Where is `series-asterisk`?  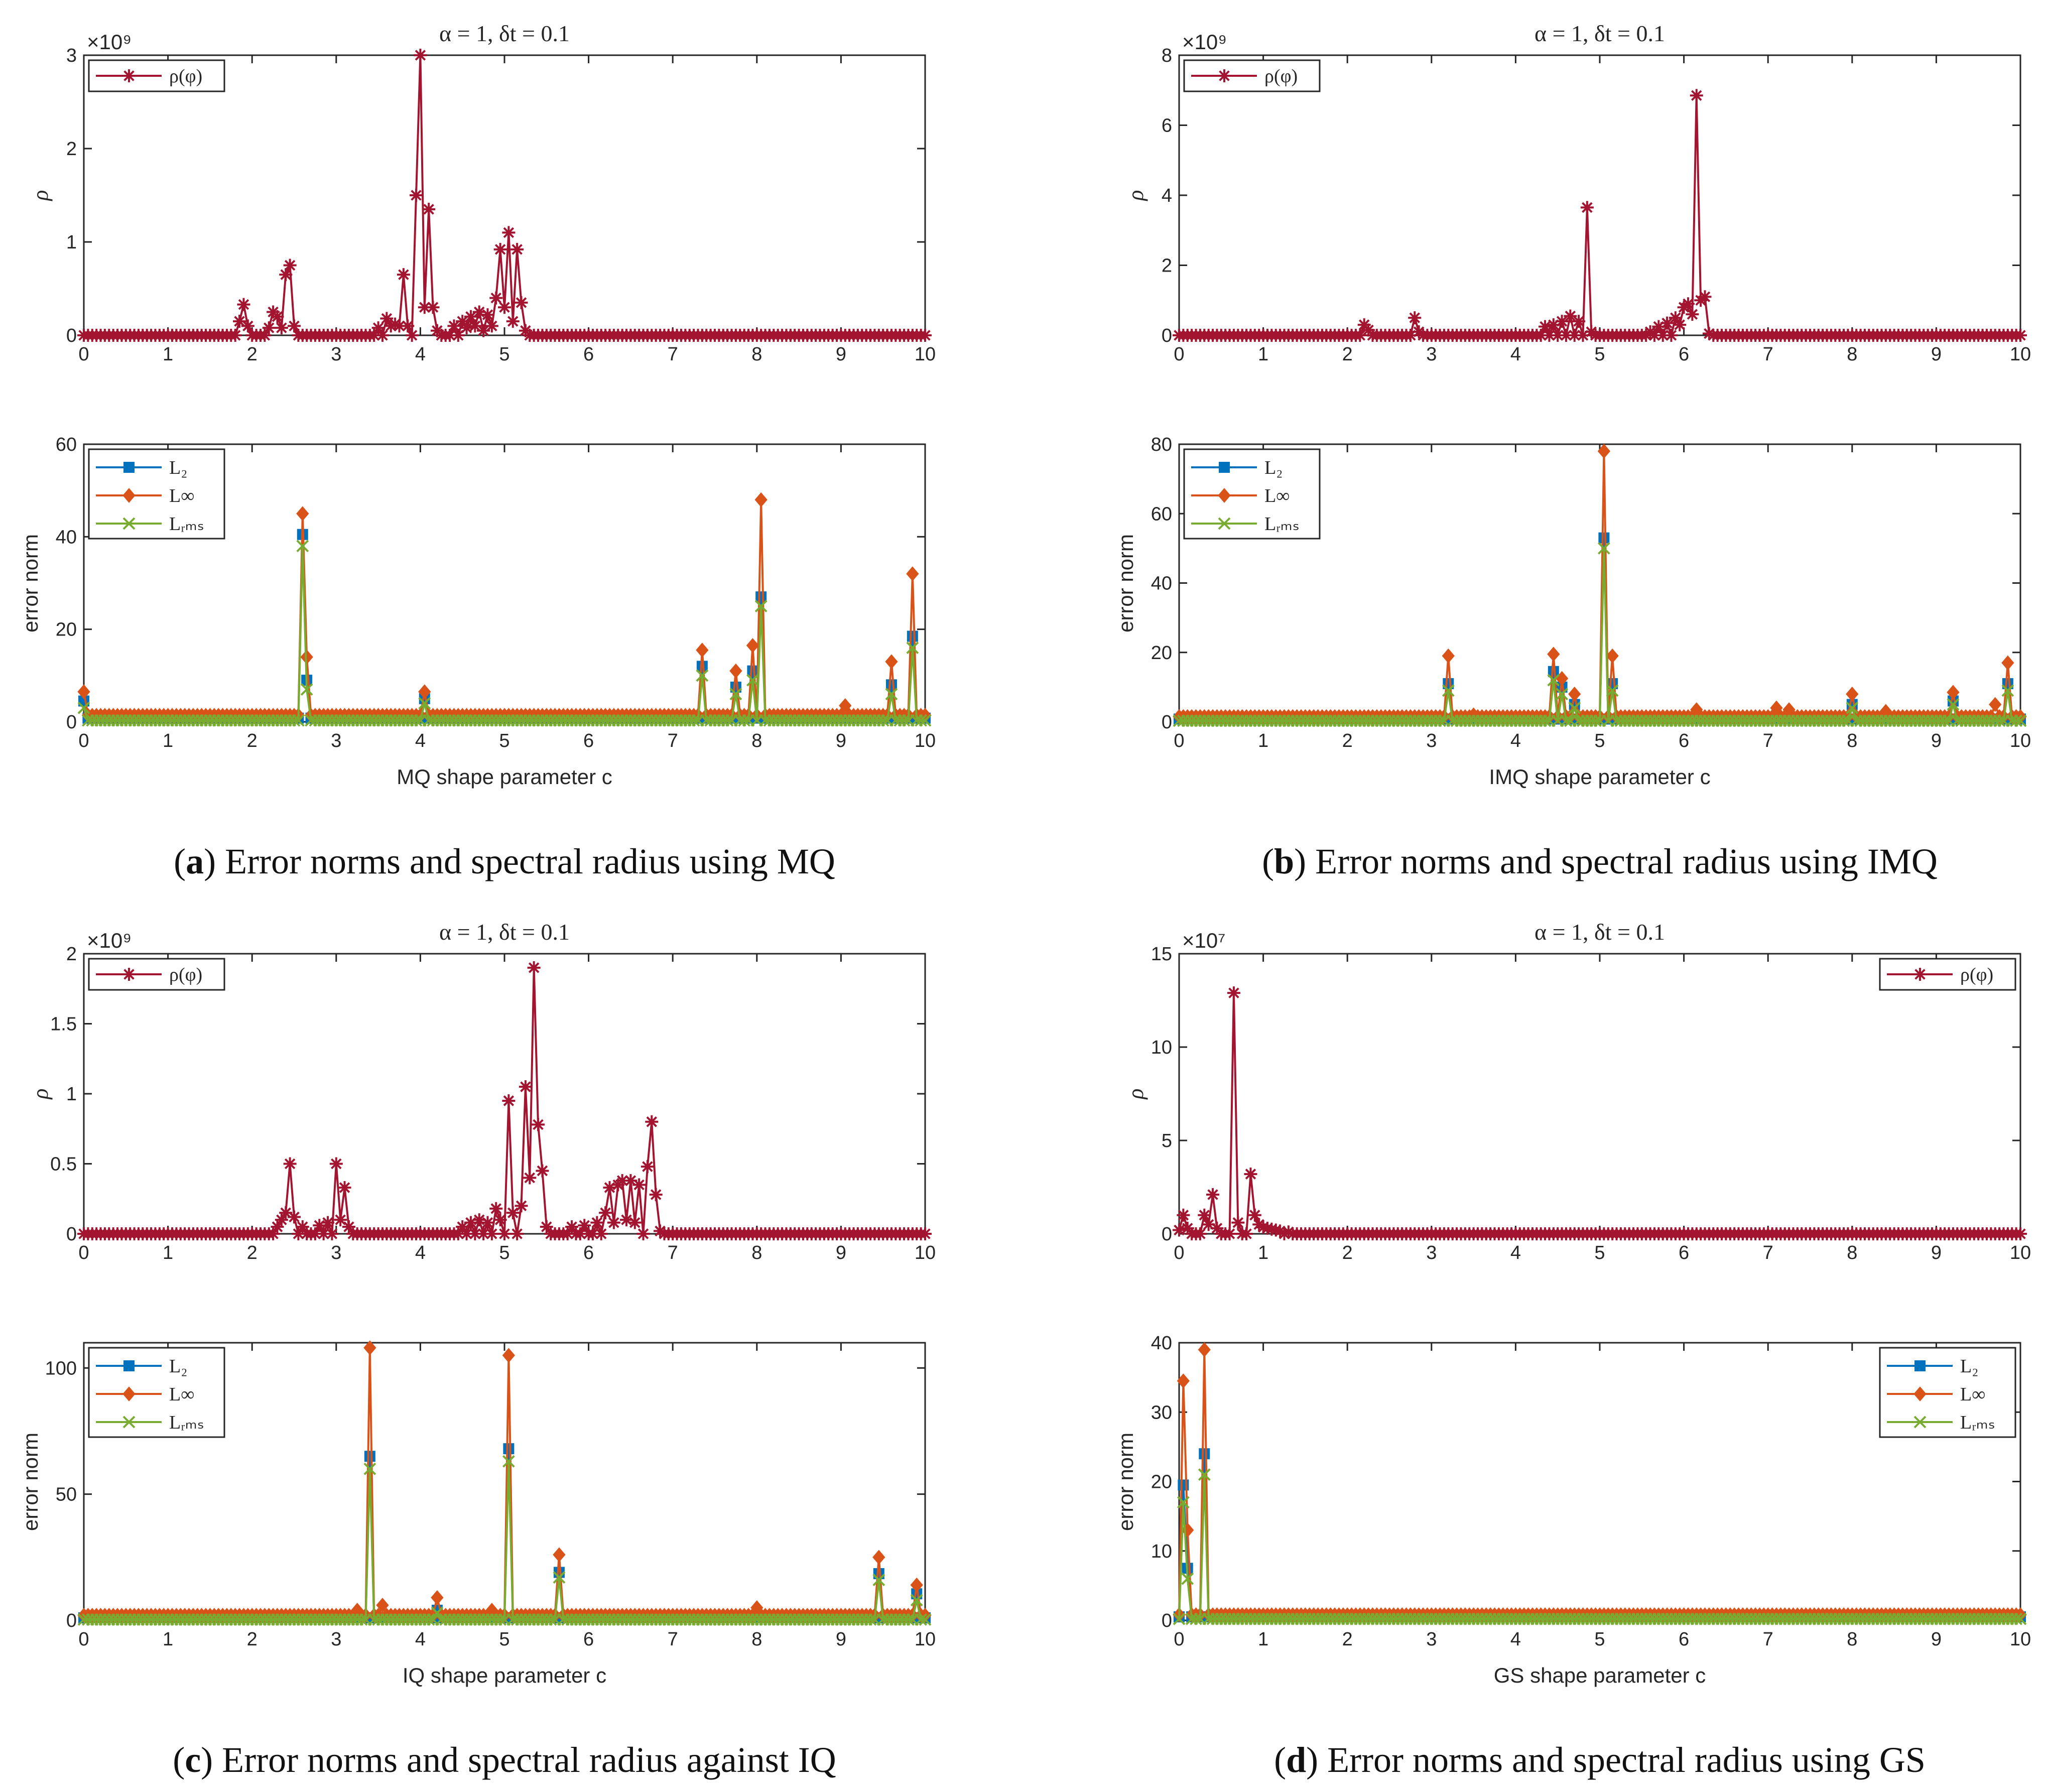
series-asterisk is located at coordinates (1600, 1113).